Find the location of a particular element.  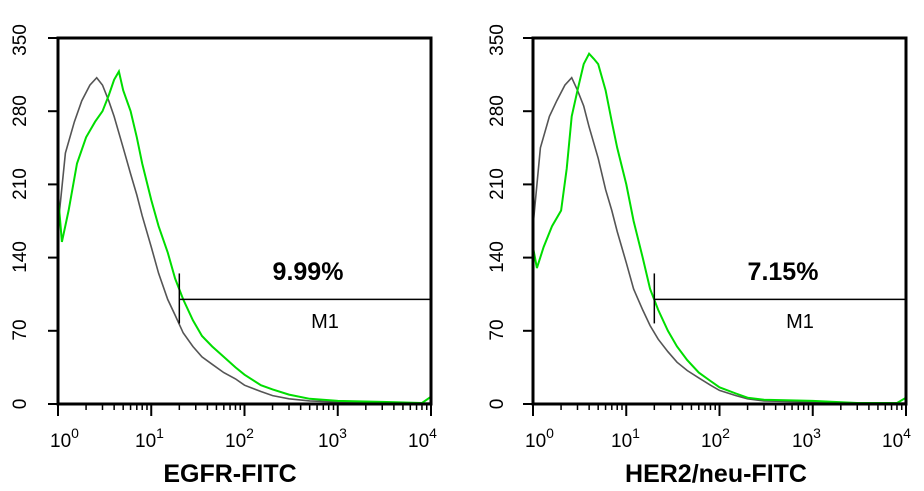

marker-percent-1: 9.99% is located at coordinates (308, 272).